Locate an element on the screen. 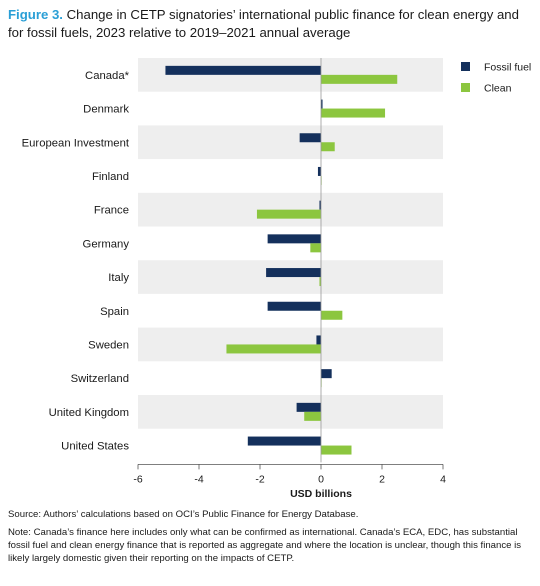  legend: Fossil fuel Clean is located at coordinates (496, 78).